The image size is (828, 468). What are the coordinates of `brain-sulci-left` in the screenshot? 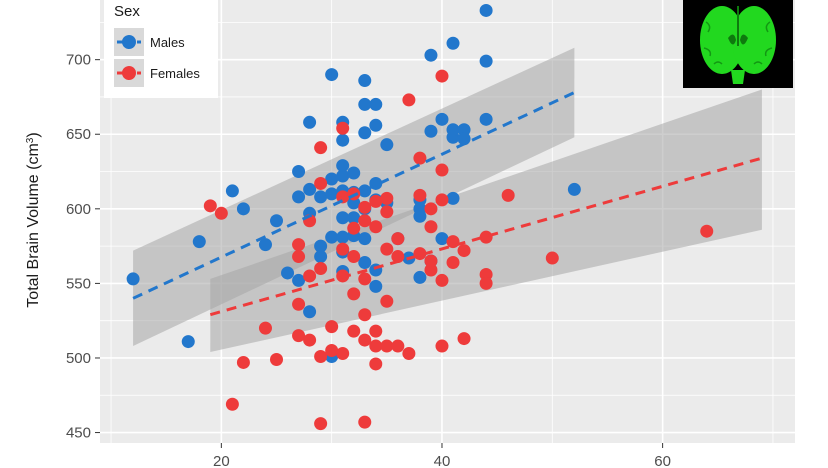 It's located at (713, 43).